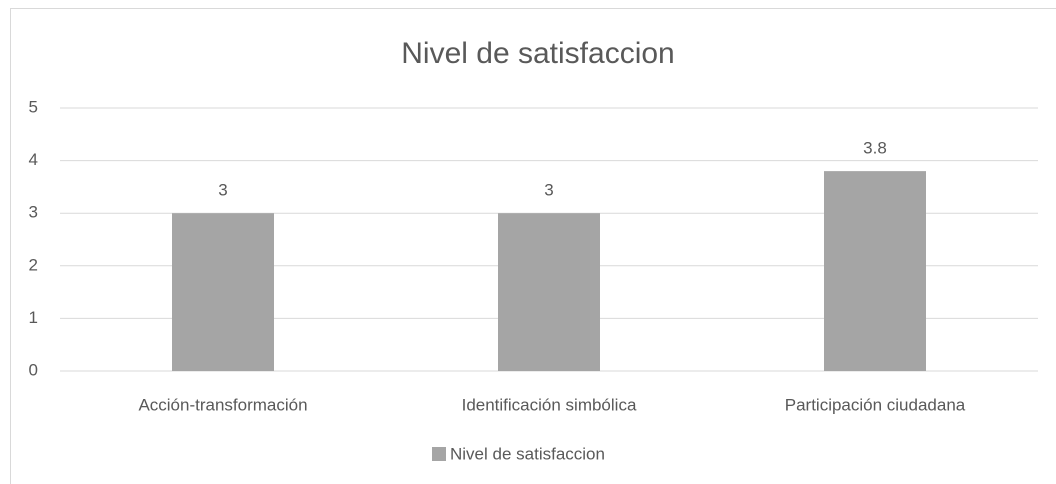  I want to click on data-label: 3.8, so click(875, 148).